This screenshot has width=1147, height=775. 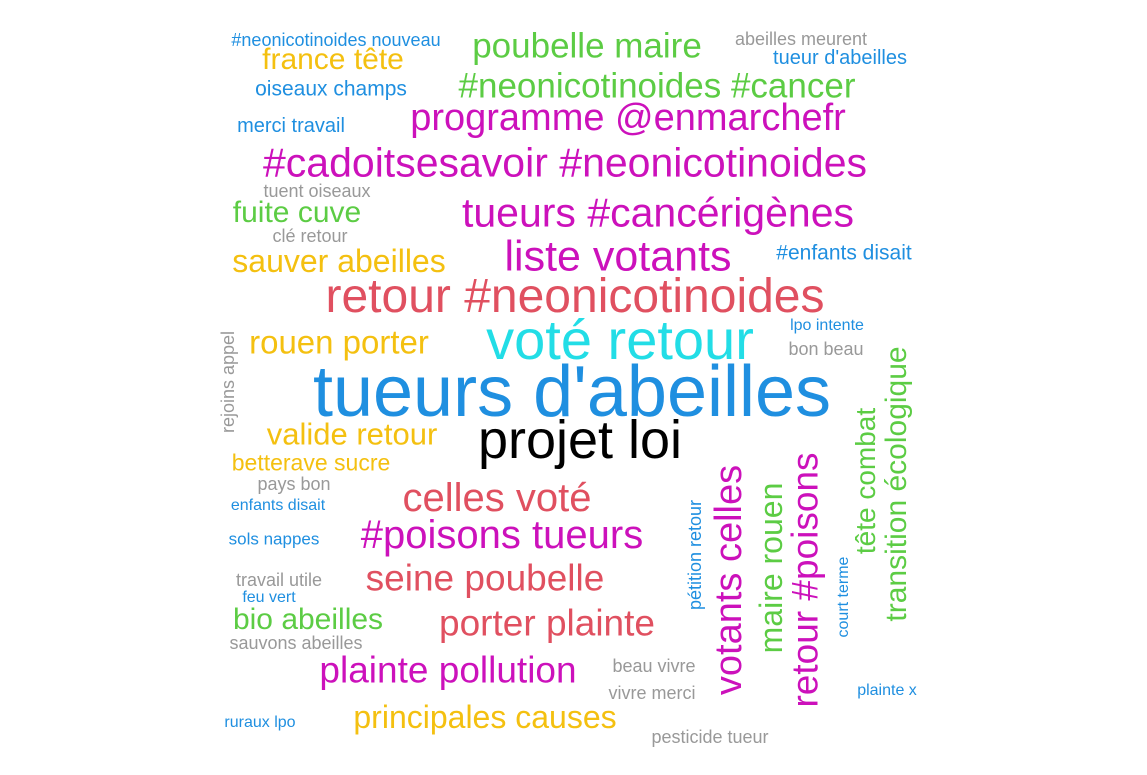 What do you see at coordinates (269, 597) in the screenshot?
I see `cloud-word: feu vert` at bounding box center [269, 597].